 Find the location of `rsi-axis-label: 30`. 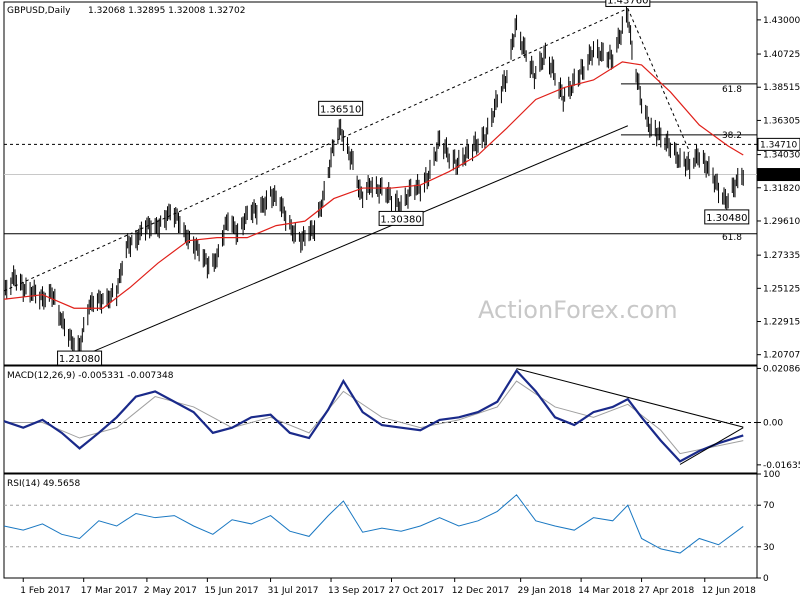

rsi-axis-label: 30 is located at coordinates (769, 548).